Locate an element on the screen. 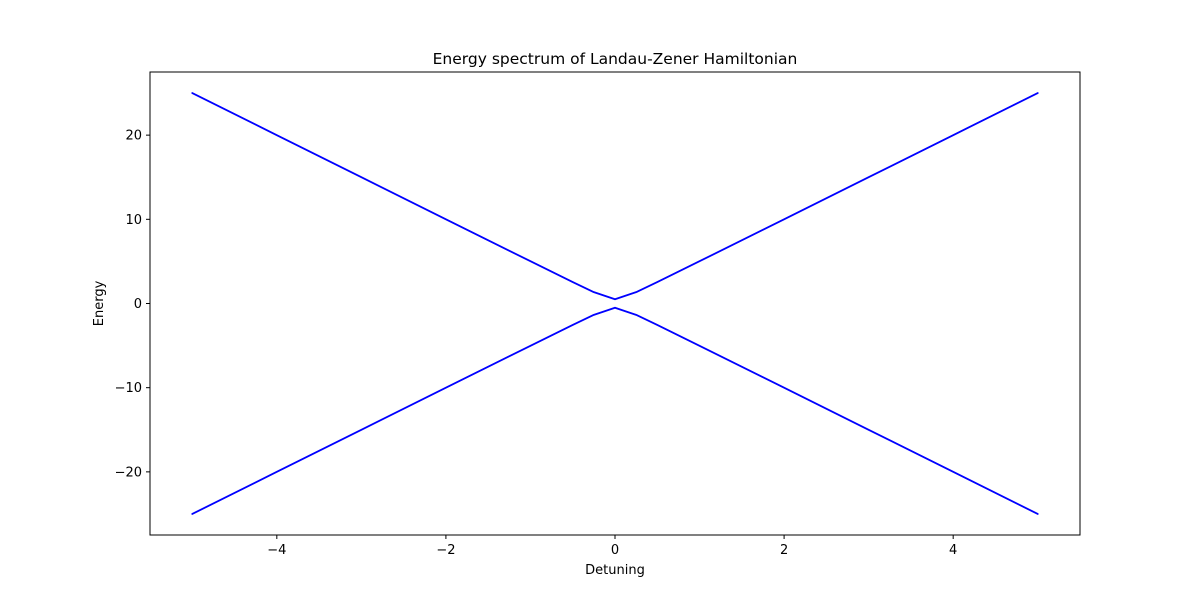 The image size is (1200, 600). y-tick-label: 10 is located at coordinates (133, 220).